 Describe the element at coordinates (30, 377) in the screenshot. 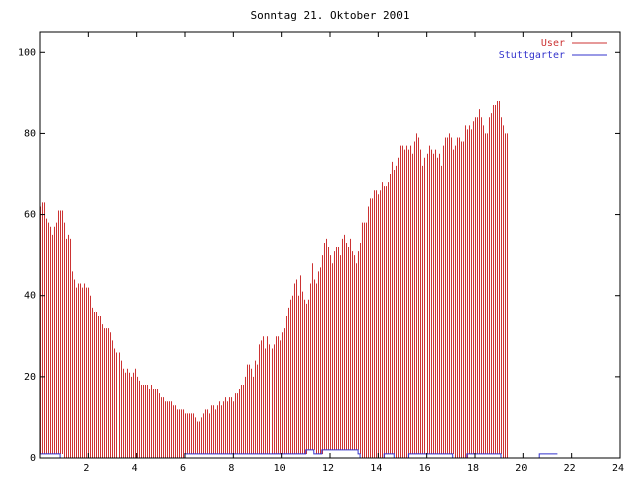

I see `y-tick-label: 20` at that location.